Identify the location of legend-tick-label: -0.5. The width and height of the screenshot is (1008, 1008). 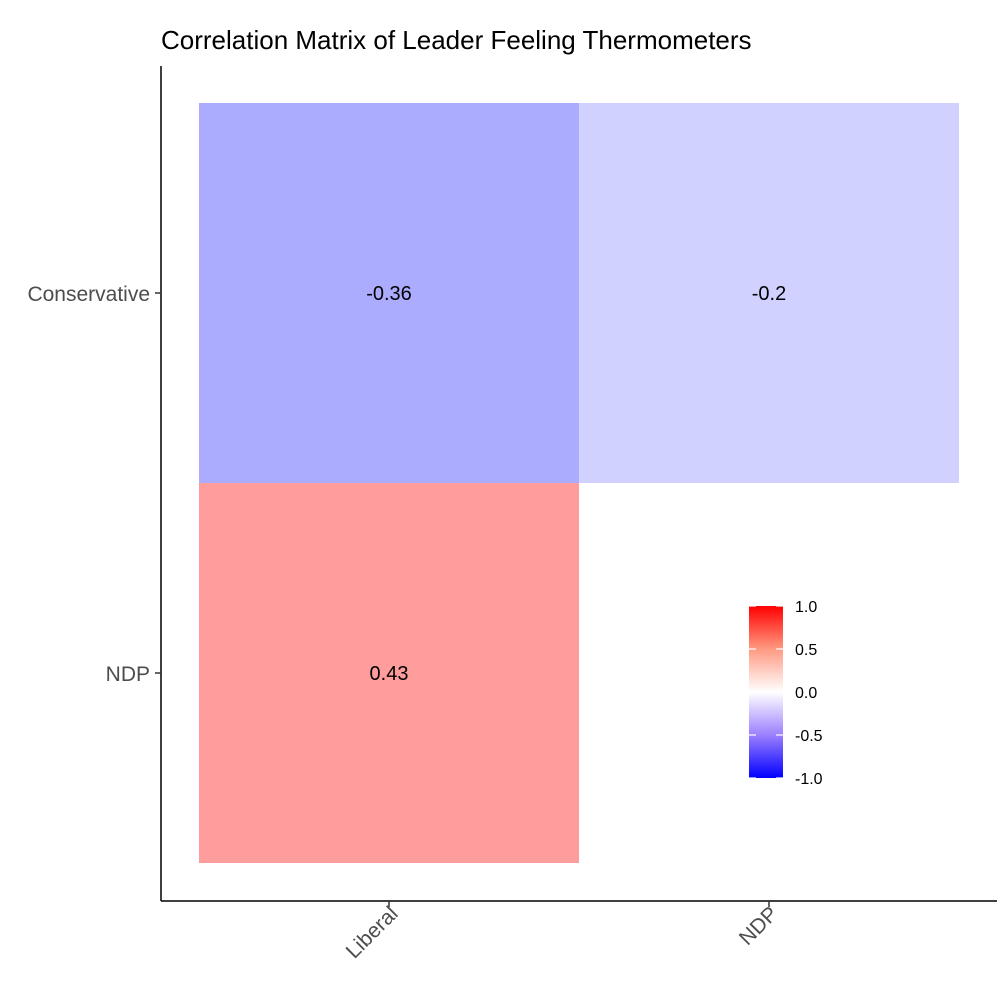
(809, 736).